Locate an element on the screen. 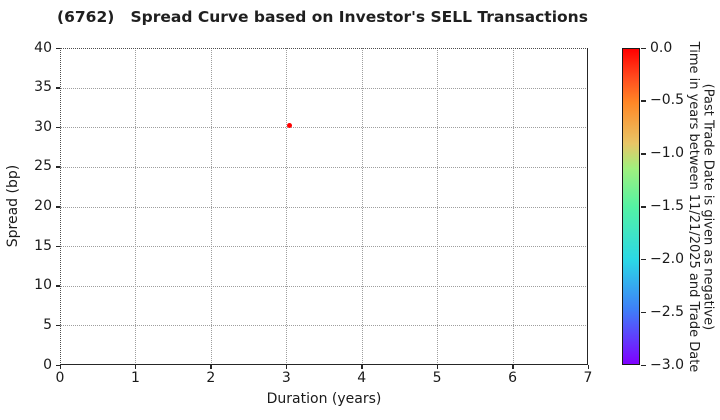  colorbar-tick-label: −1.0 is located at coordinates (667, 153).